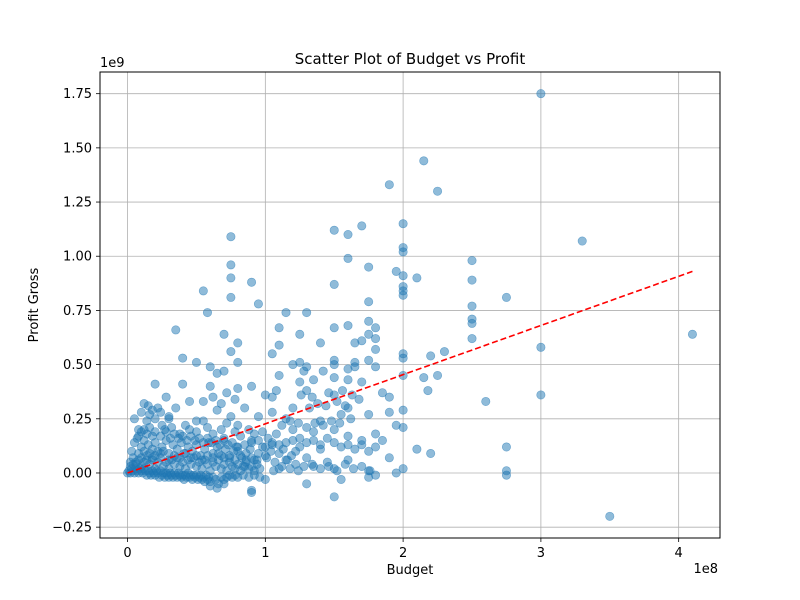  I want to click on y-axis-ticks: −0.25 0.00 0.25 0.50 0.75 1.00 1.25 1.50 1.75, so click(76, 311).